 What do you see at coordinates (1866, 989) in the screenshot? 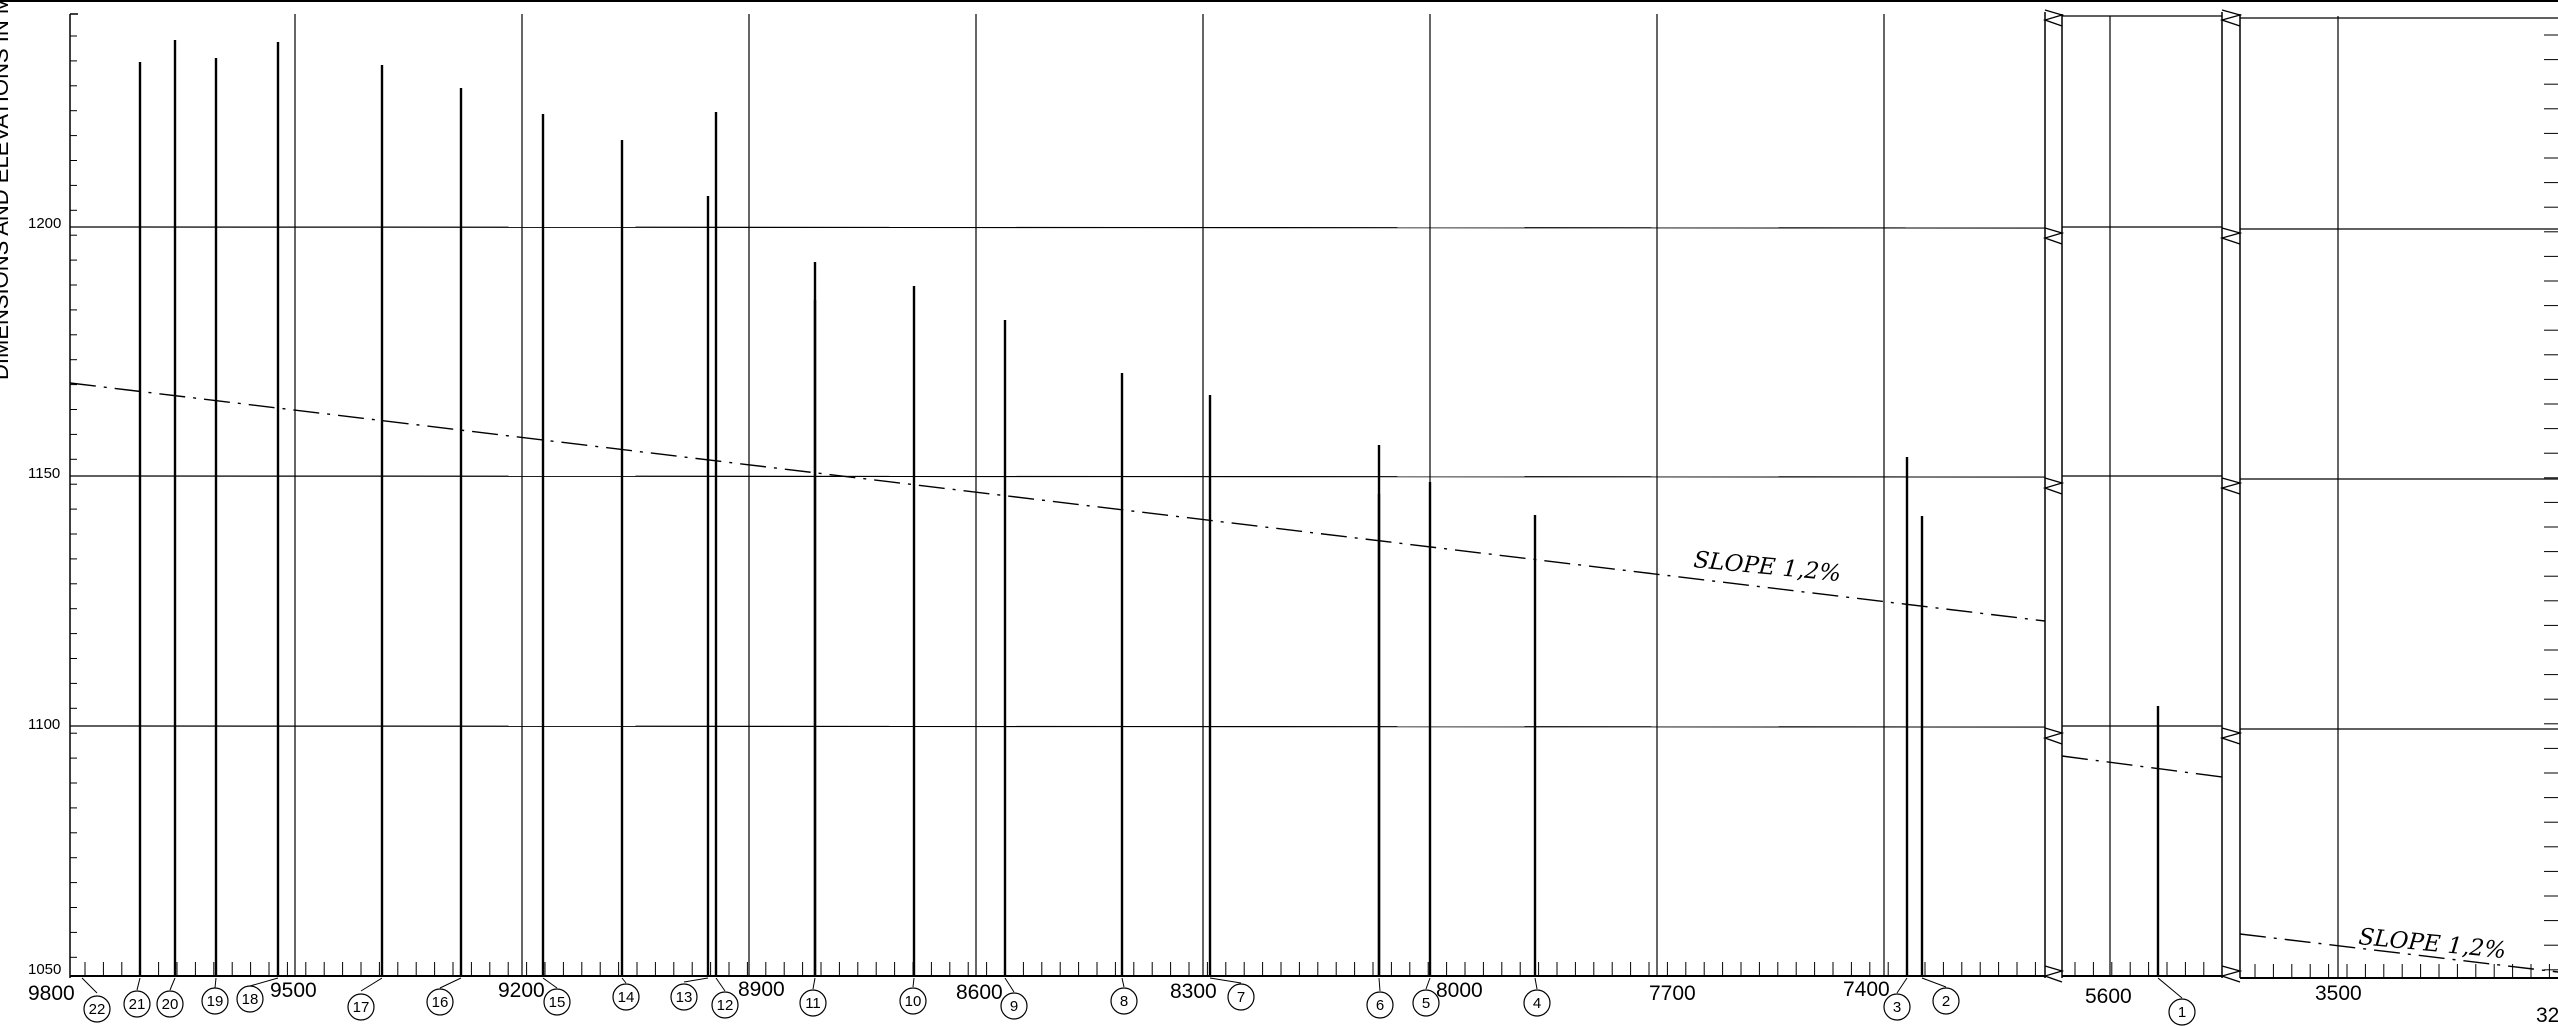
I see `chainage-tick-7400: 7400` at bounding box center [1866, 989].